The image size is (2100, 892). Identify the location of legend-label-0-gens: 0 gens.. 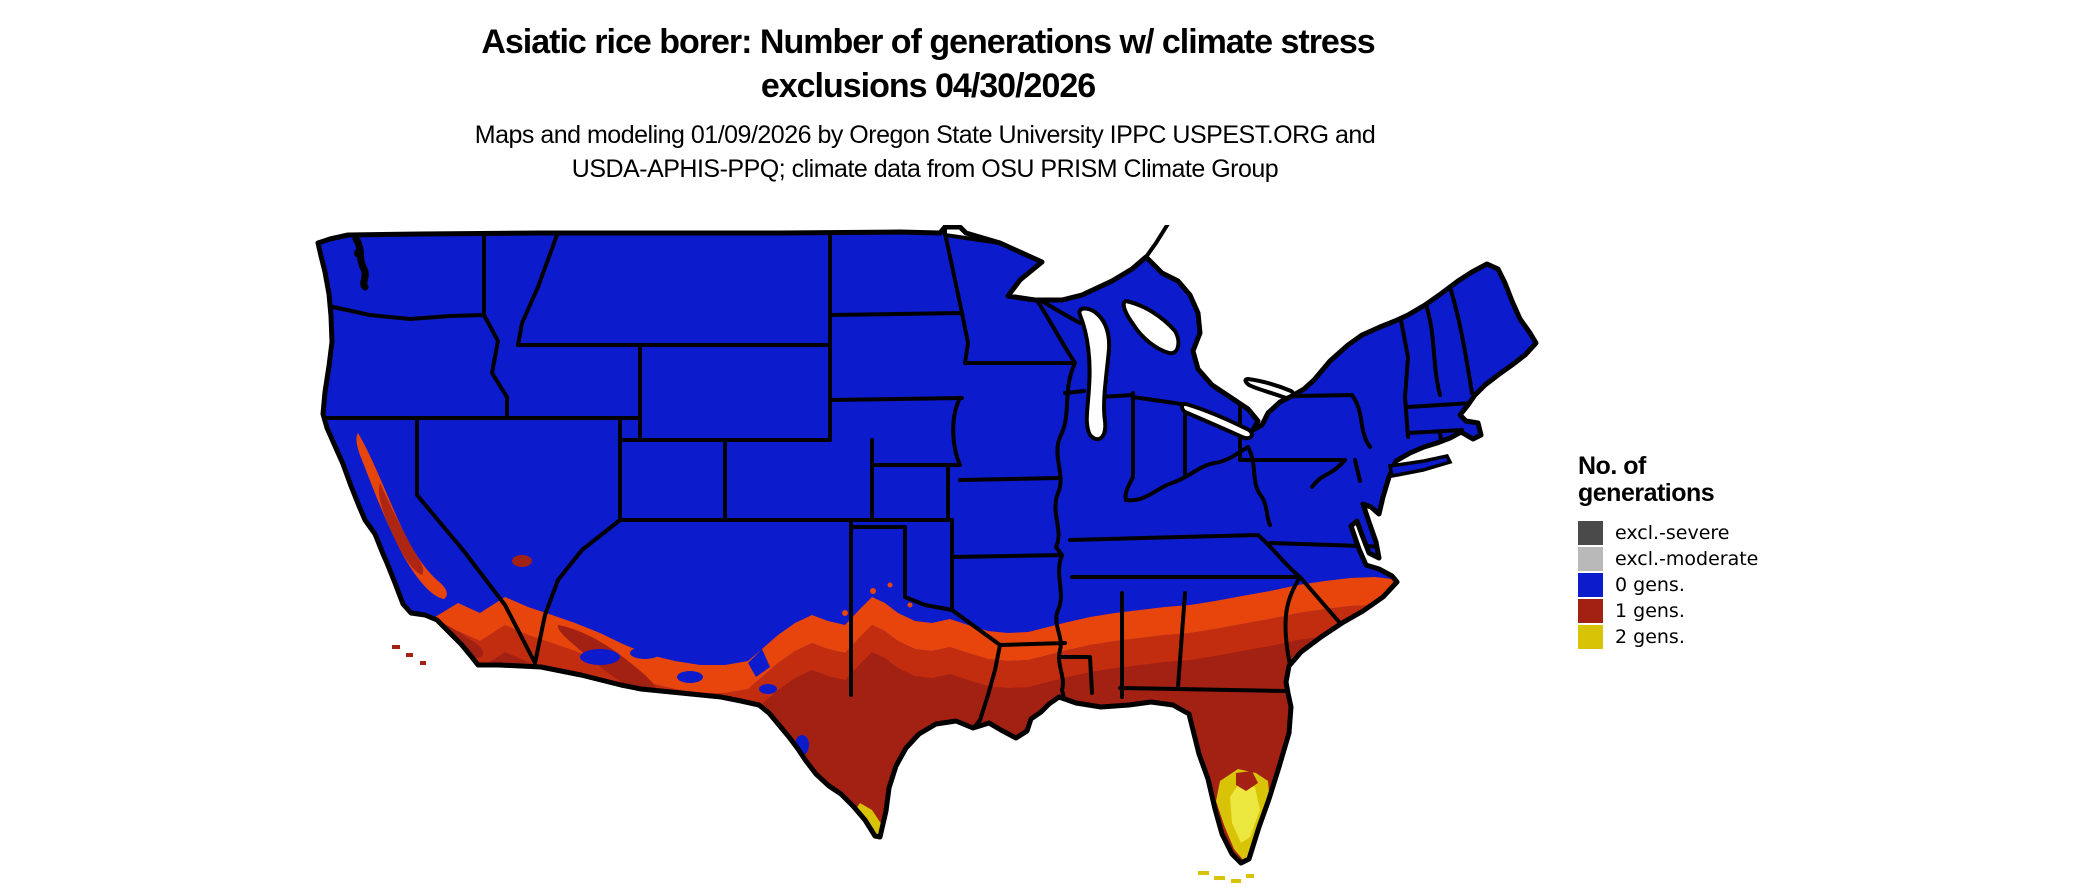
(1650, 584).